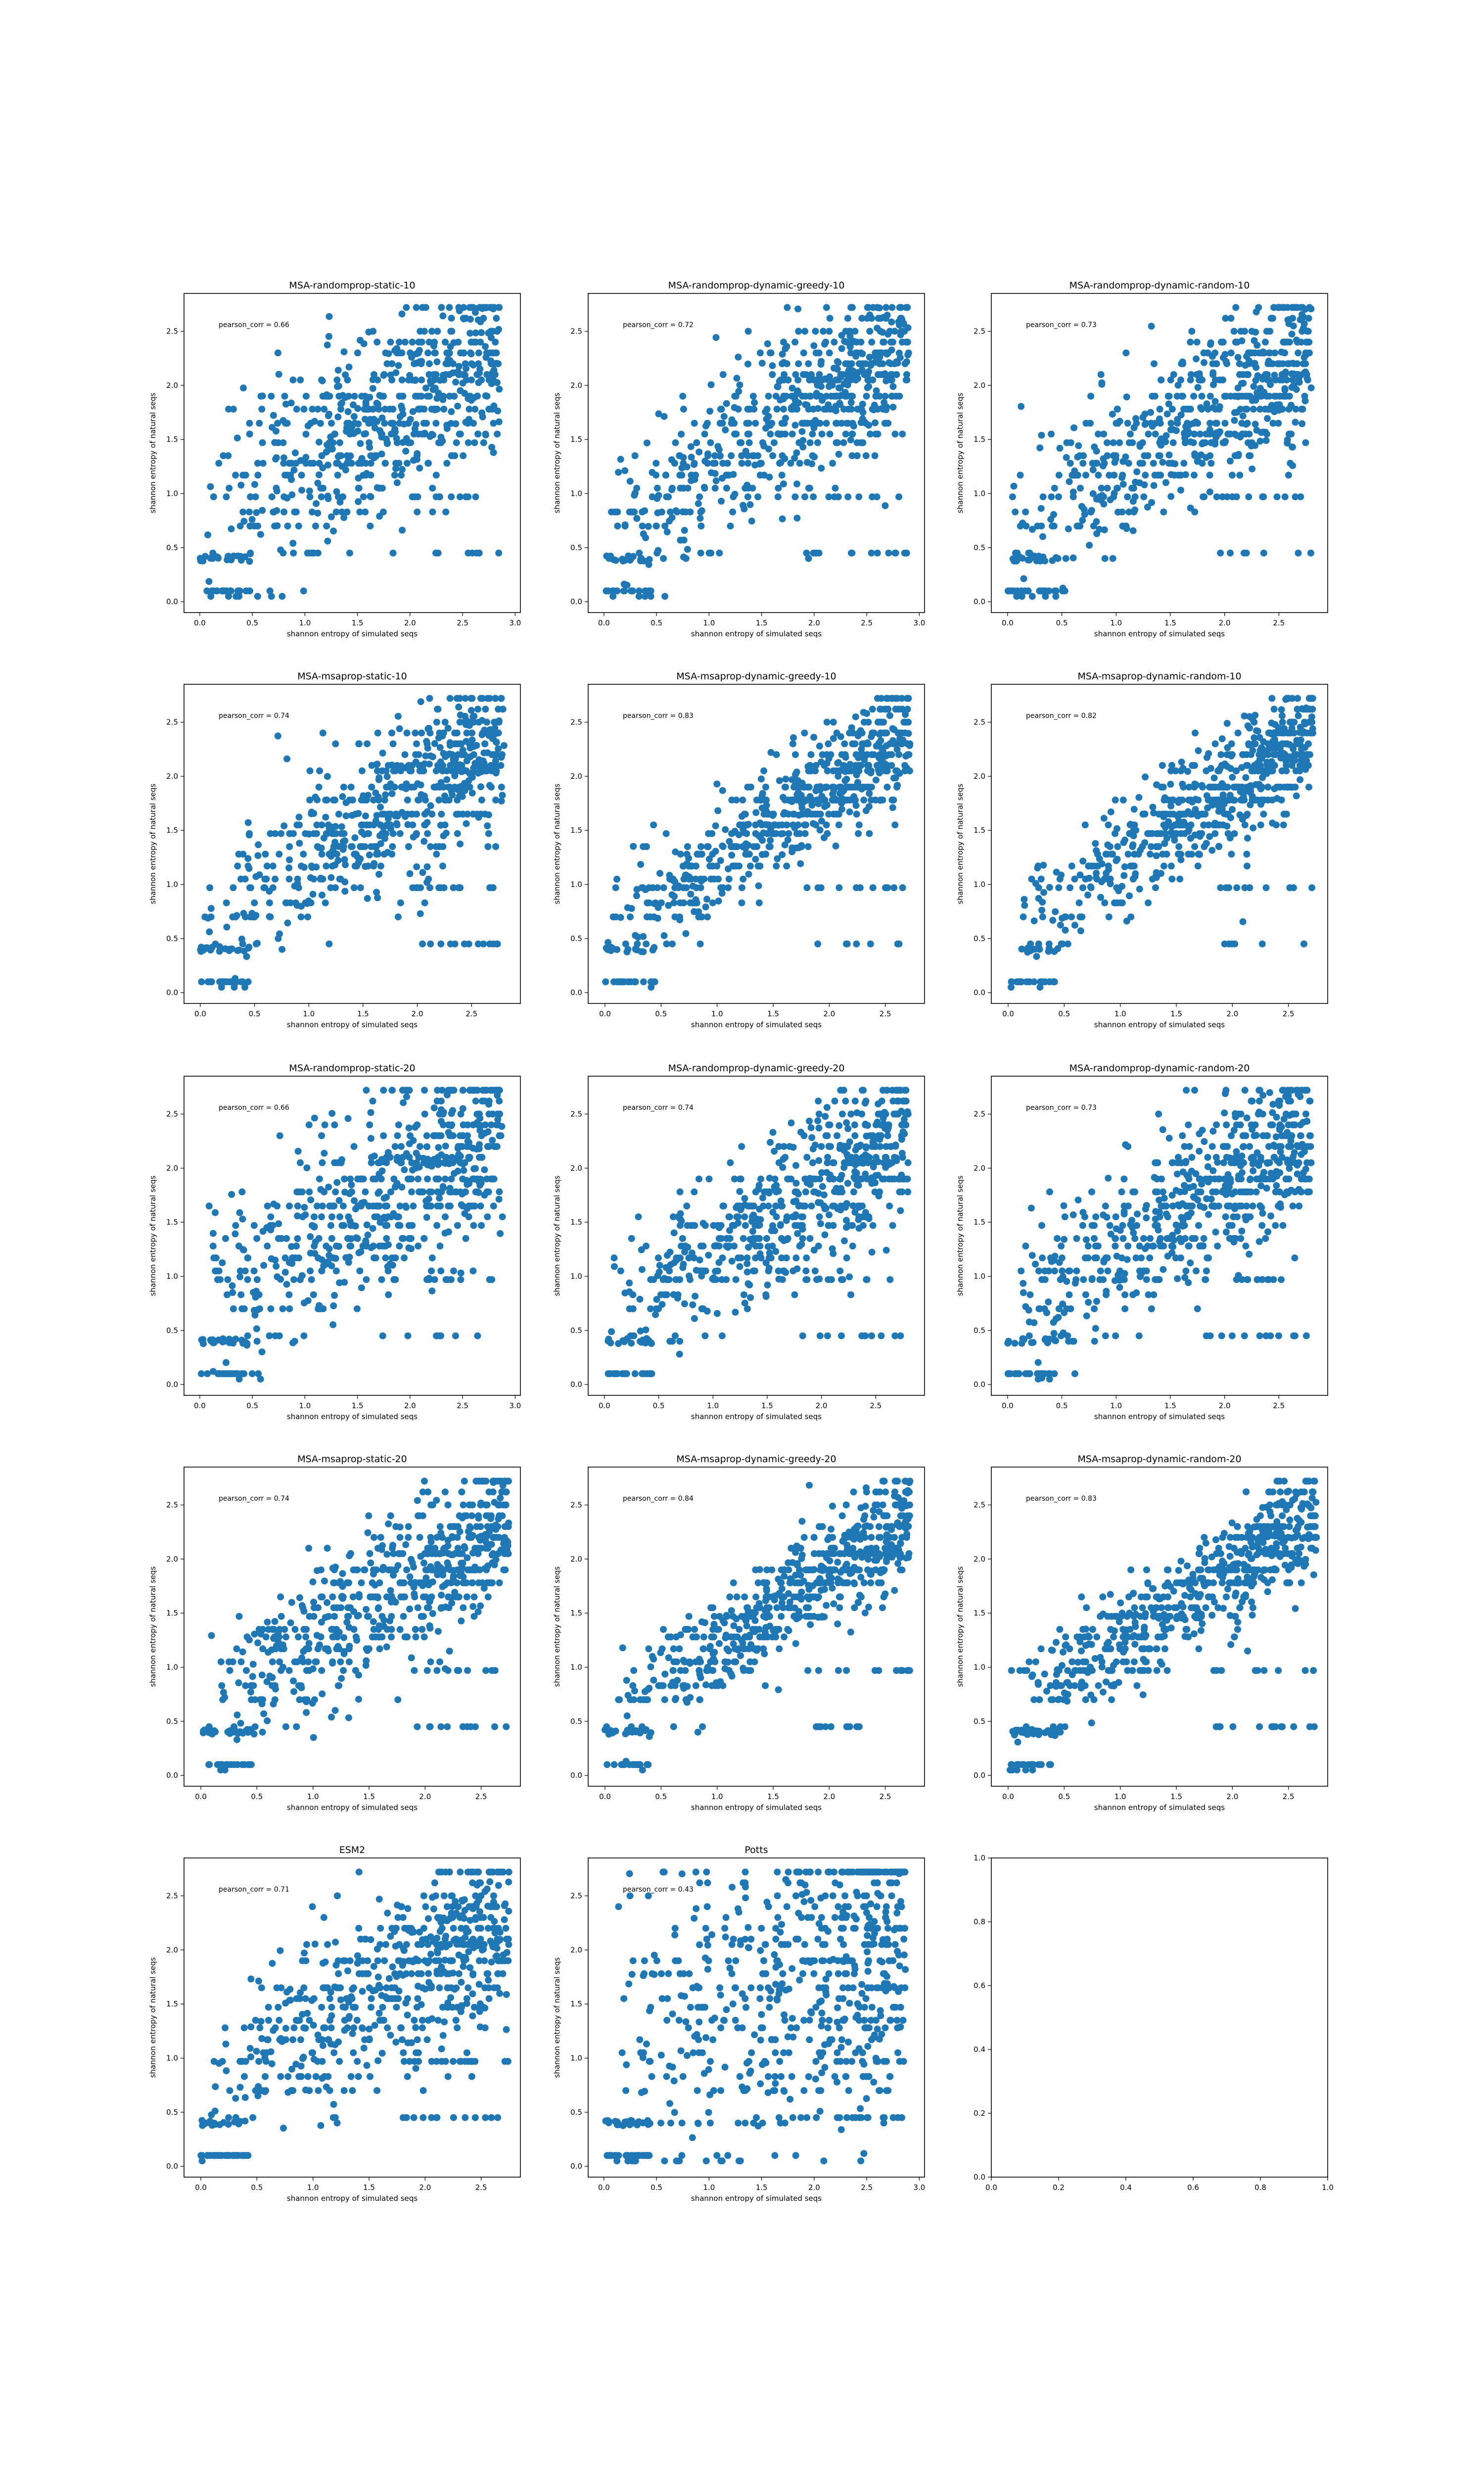 This screenshot has width=1484, height=2474. Describe the element at coordinates (1159, 634) in the screenshot. I see `x-axis-label: shannon entropy of simulated seqs` at that location.